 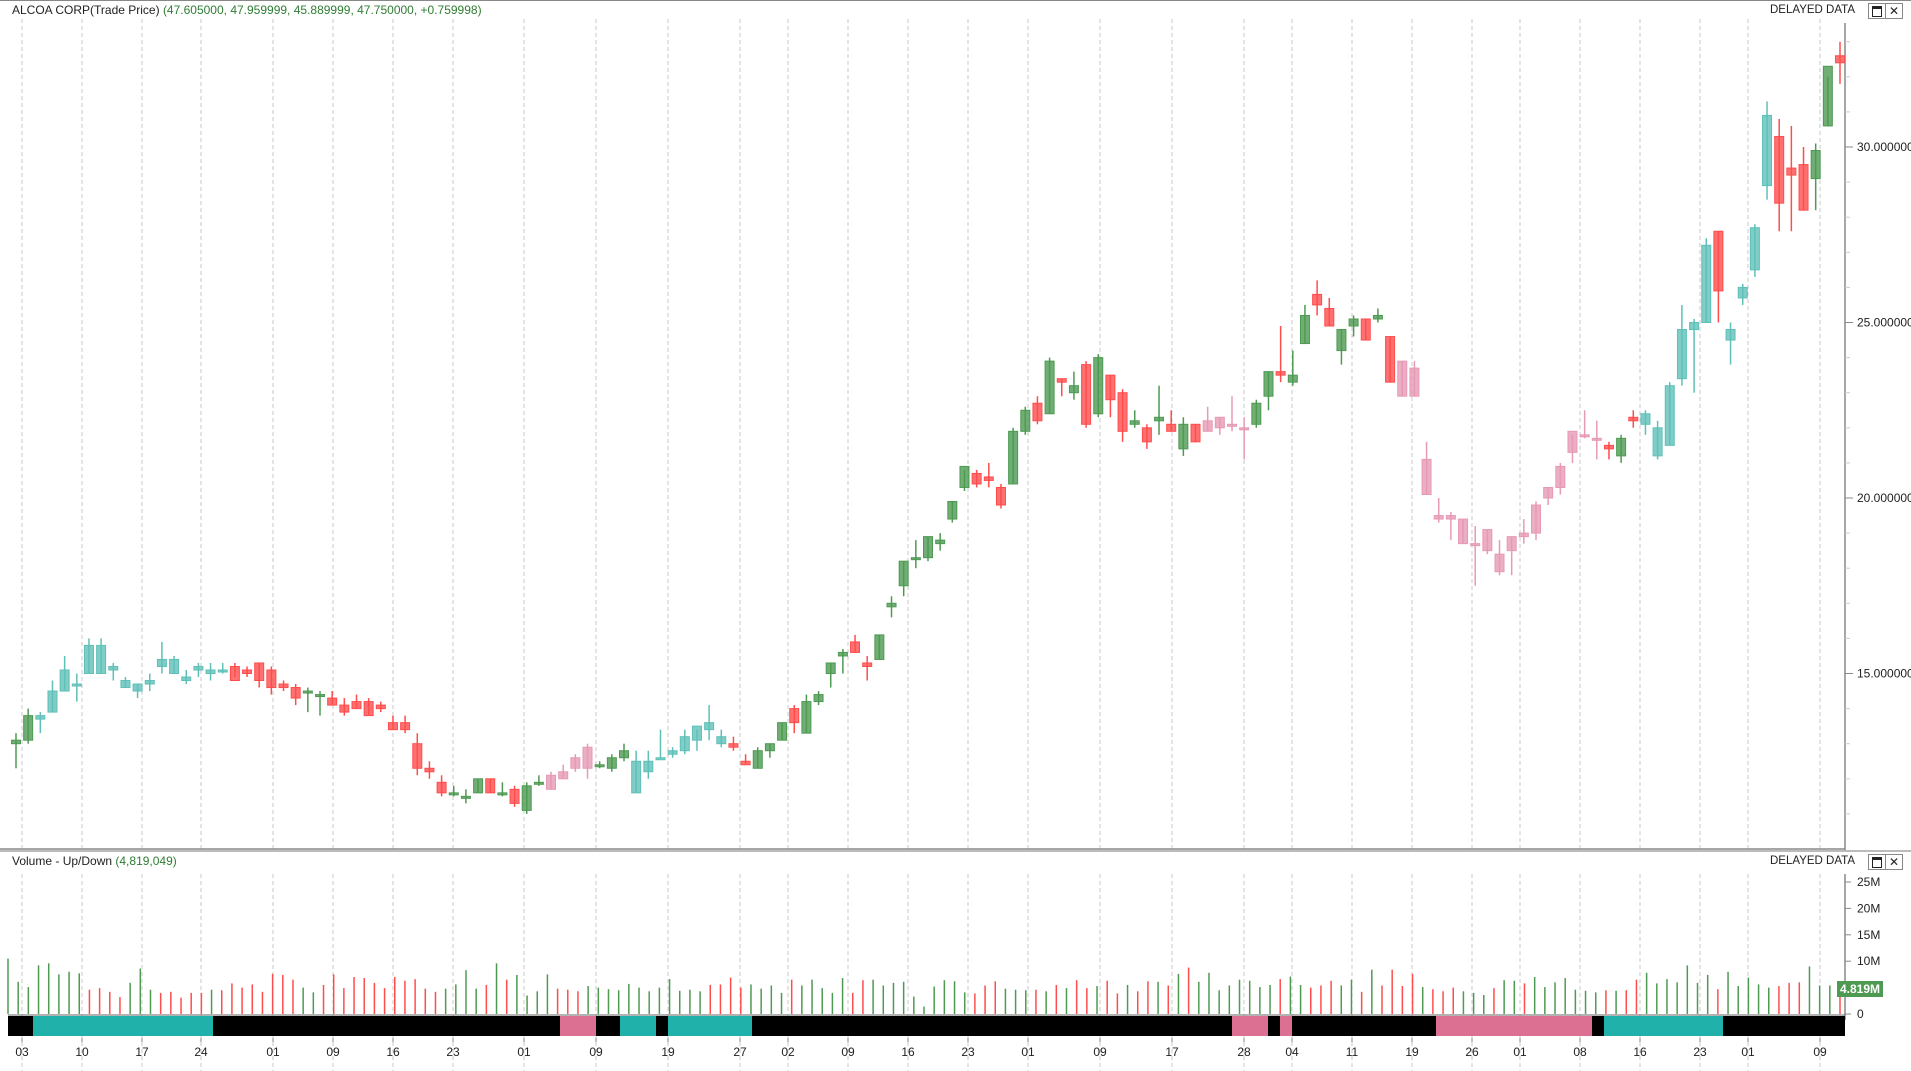 What do you see at coordinates (1884, 147) in the screenshot?
I see `svg-text: 30.000000` at bounding box center [1884, 147].